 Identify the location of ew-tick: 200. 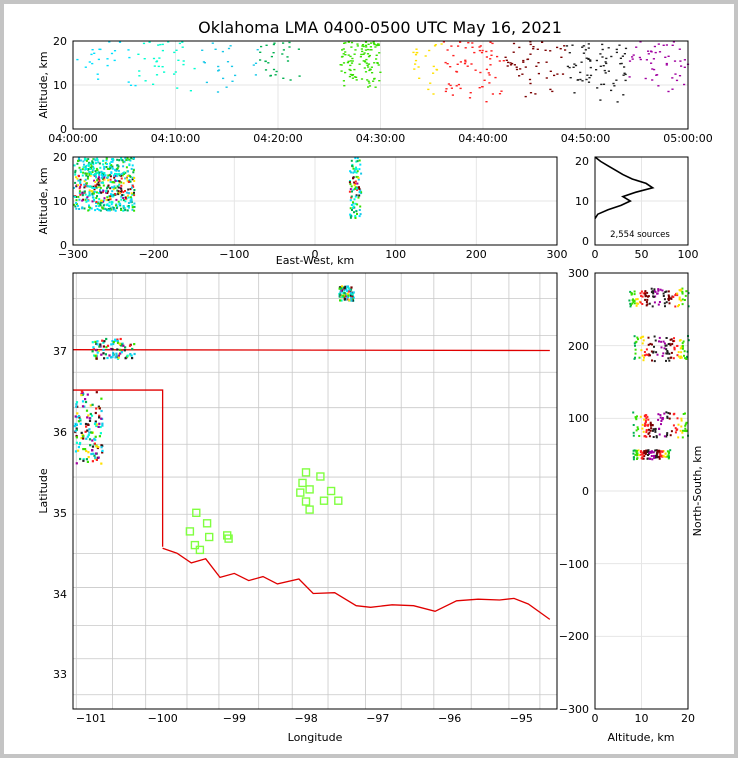
(476, 254).